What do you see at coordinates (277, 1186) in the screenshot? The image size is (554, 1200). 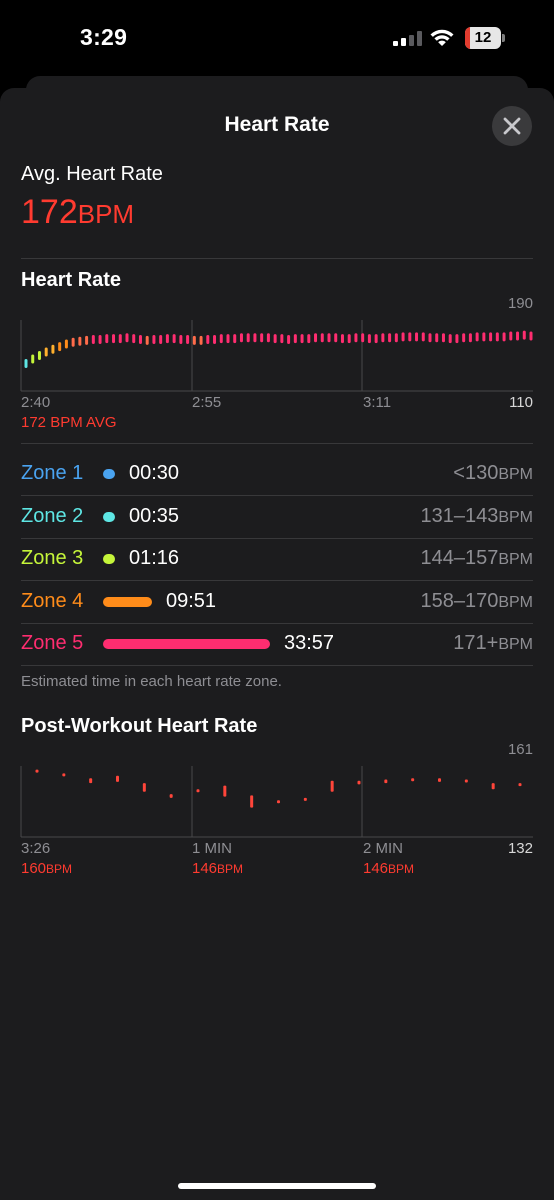 I see `home-indicator` at bounding box center [277, 1186].